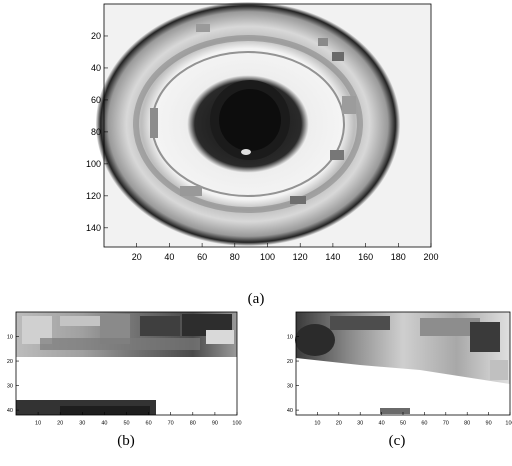 This screenshot has height=466, width=512. What do you see at coordinates (124, 380) in the screenshot?
I see `panel-b-ticks: 10 20 30 40 50 60 70 80 90 100 10 20 30 40` at bounding box center [124, 380].